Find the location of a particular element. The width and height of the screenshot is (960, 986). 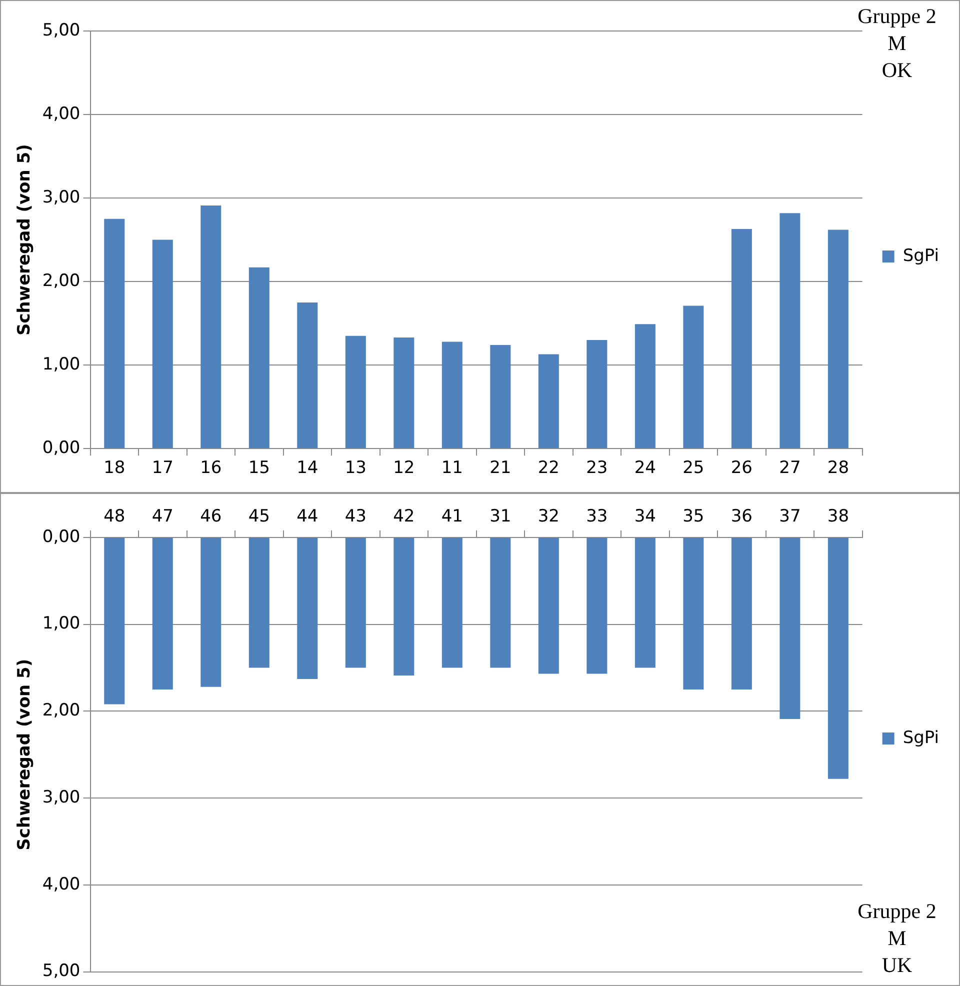

x-tick-label: 36 is located at coordinates (741, 516).